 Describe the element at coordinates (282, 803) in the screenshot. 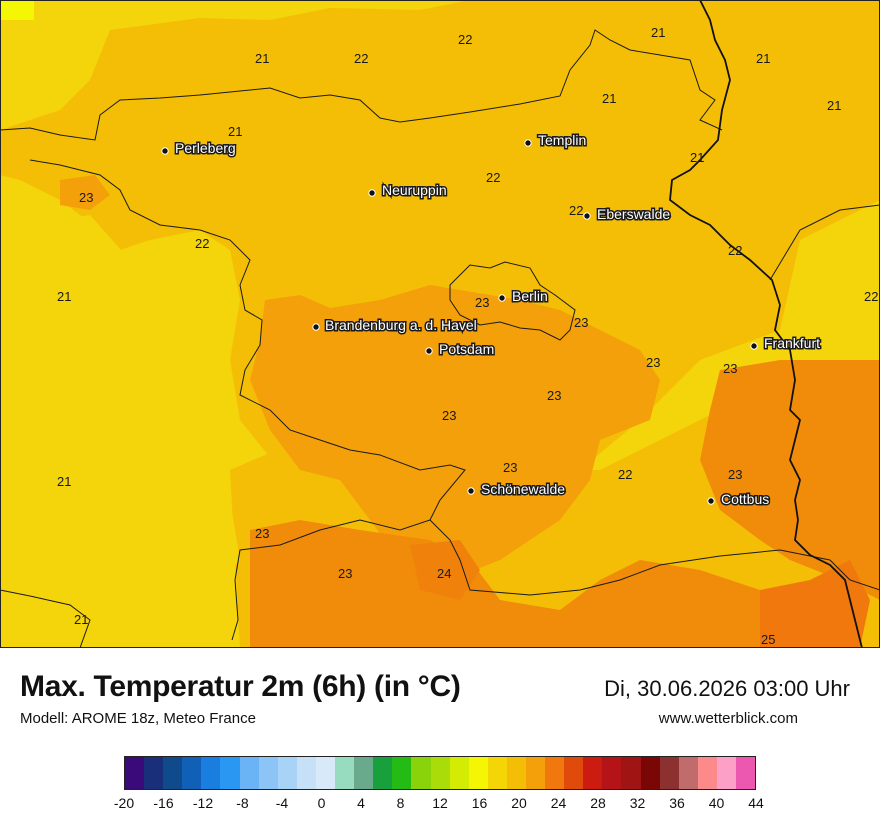

I see `legend-tick-label: -4` at that location.